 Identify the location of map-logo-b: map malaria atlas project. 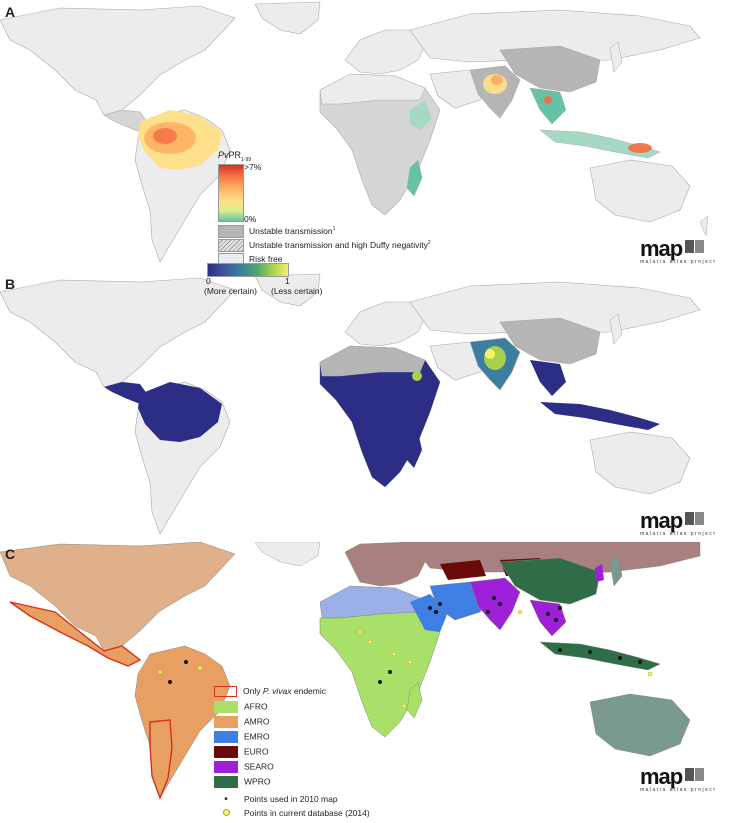
(678, 522).